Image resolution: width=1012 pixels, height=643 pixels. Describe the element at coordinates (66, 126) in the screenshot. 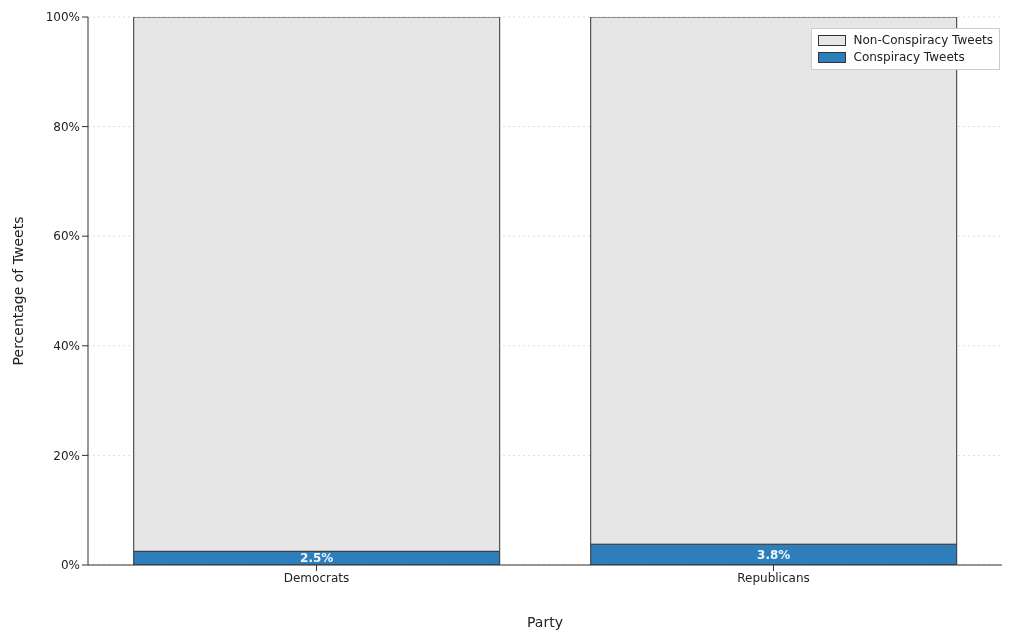

I see `y-tick-label: 80%` at that location.